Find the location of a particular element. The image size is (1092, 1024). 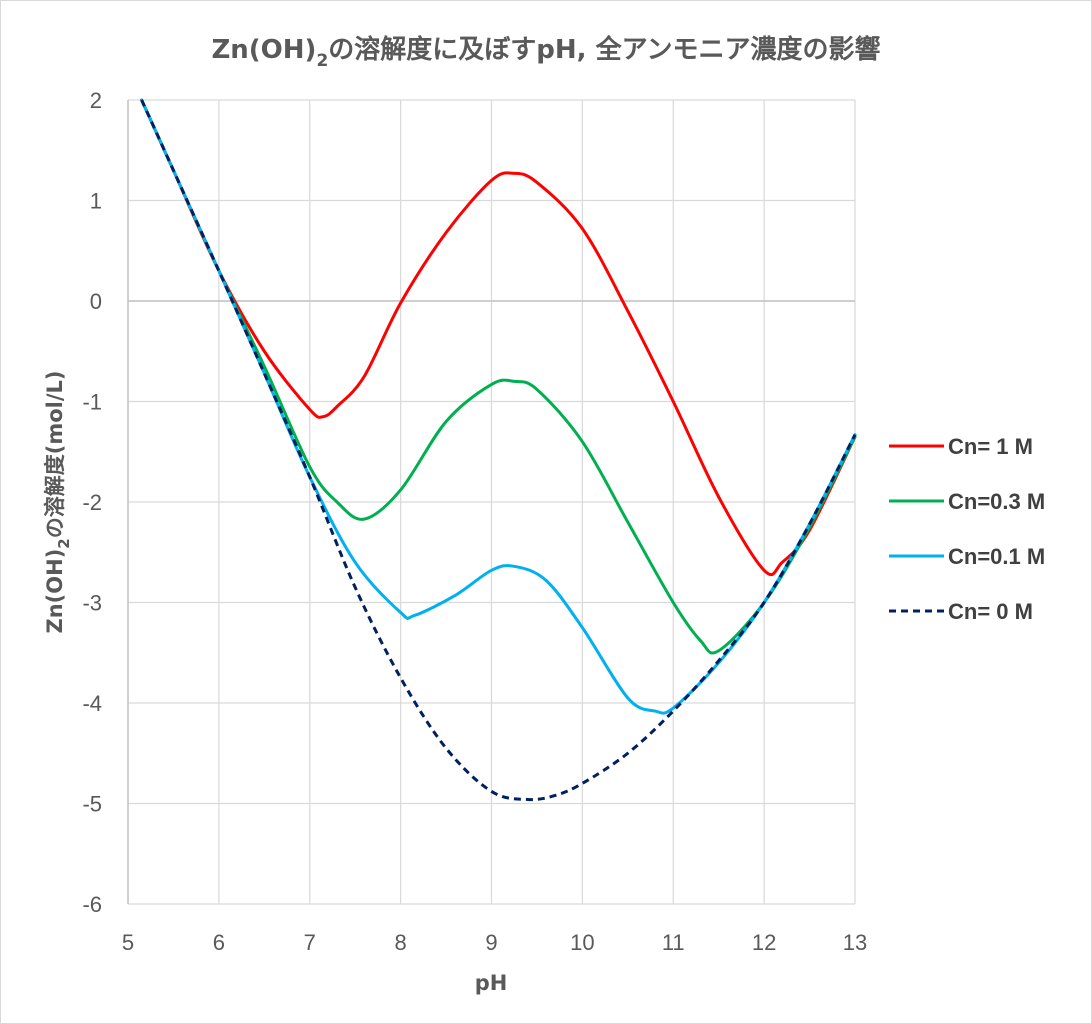

y-tick-labels: 2 1 0 -1 -2 -3 -4 -5 -6 is located at coordinates (92, 502).